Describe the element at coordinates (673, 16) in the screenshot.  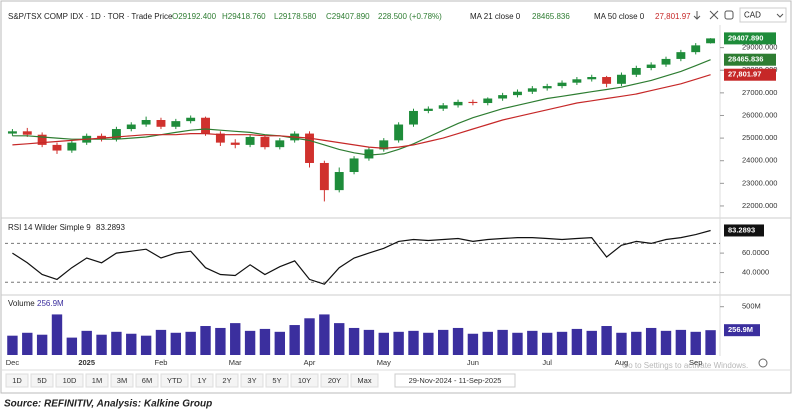
I see `ma50-value: 27,801.97` at that location.